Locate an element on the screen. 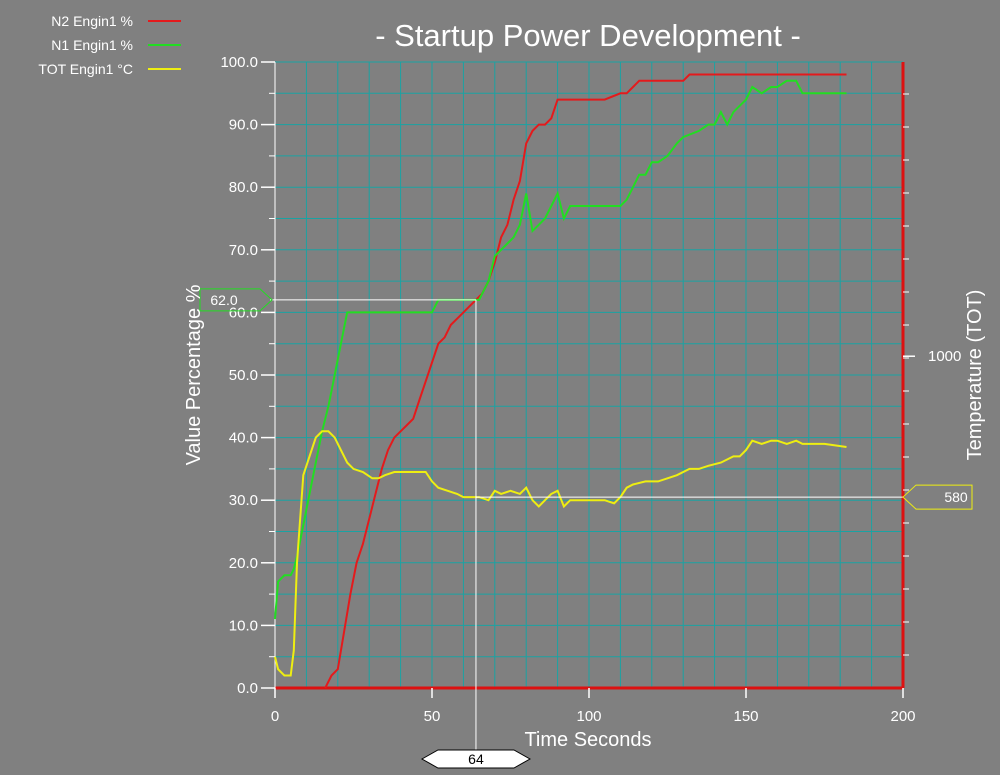 The image size is (1000, 775). y-tick-label: 60.0 is located at coordinates (243, 312).